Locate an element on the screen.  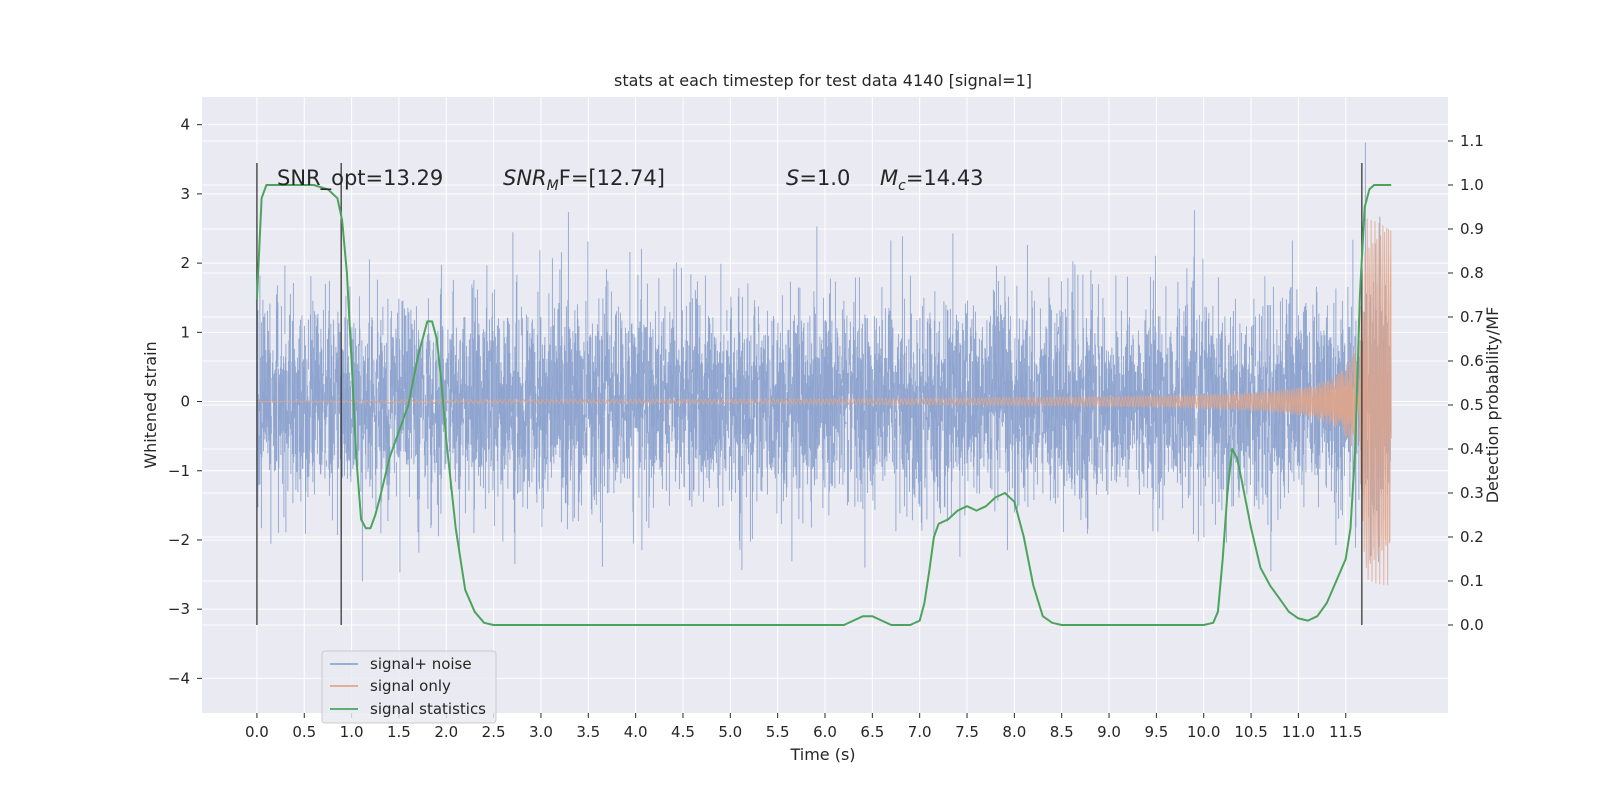
x-tick-label: 6.5 is located at coordinates (872, 732).